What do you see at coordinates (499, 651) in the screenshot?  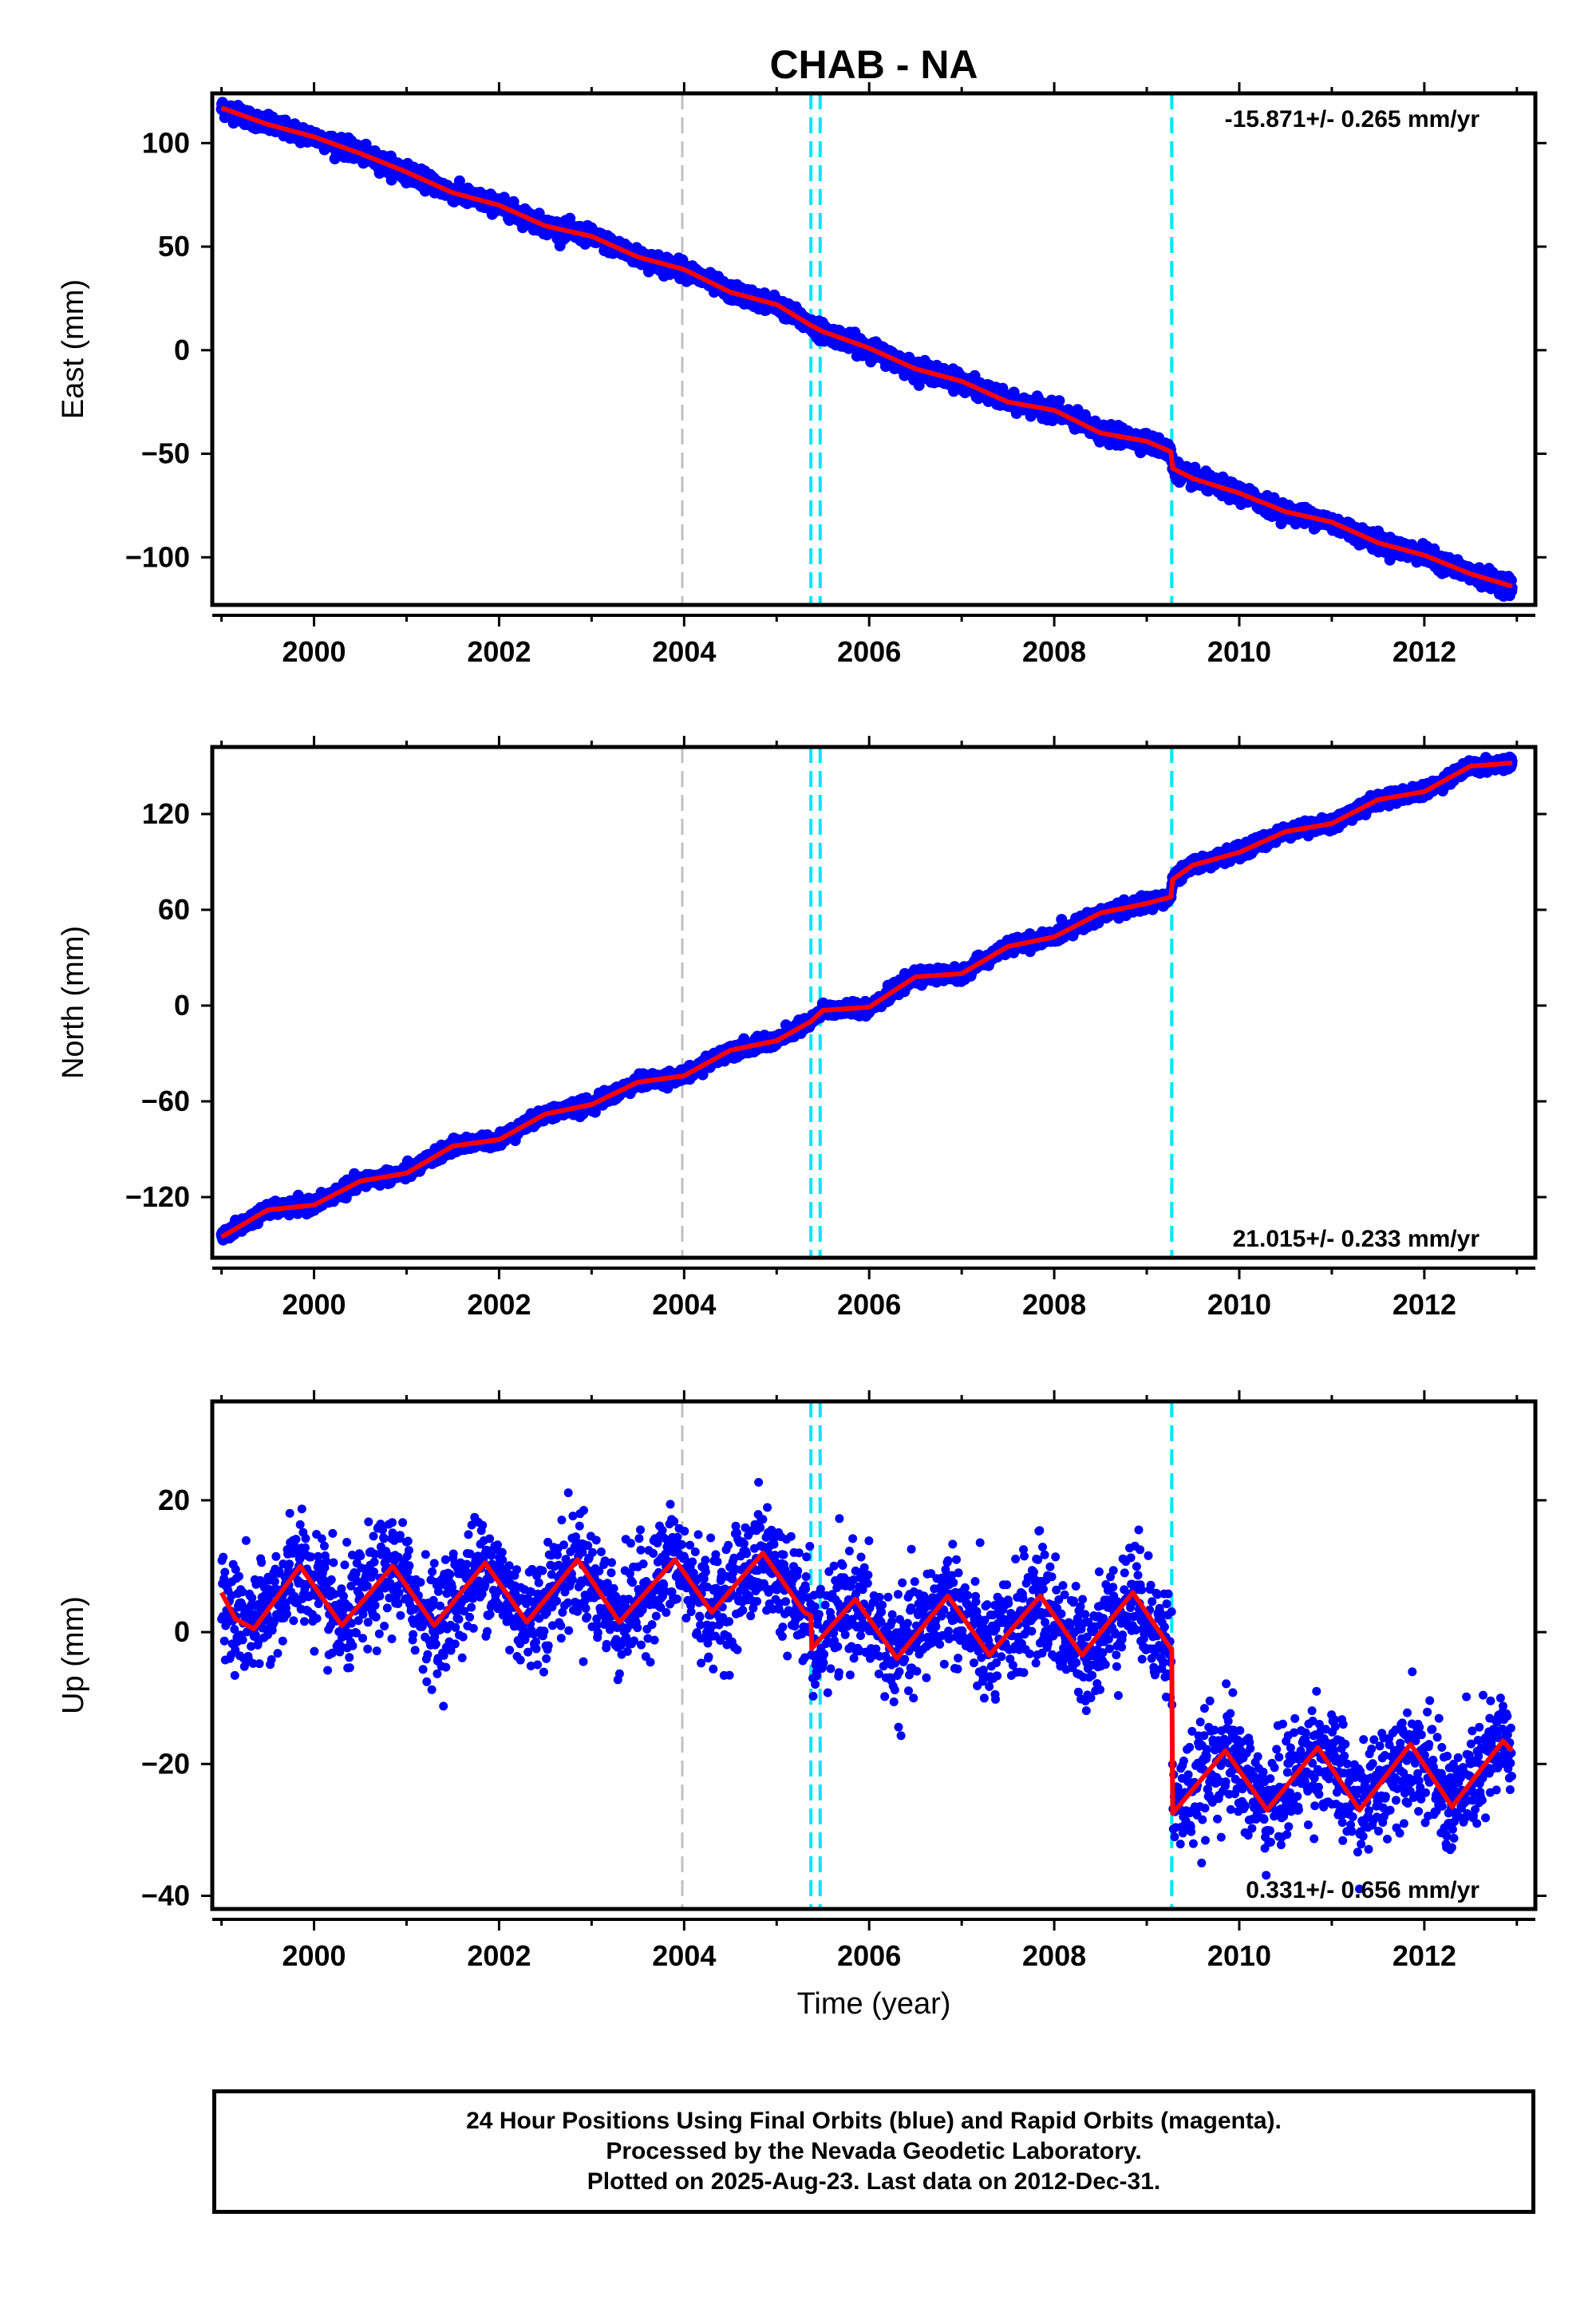 I see `east-x-tick-label: 2002` at bounding box center [499, 651].